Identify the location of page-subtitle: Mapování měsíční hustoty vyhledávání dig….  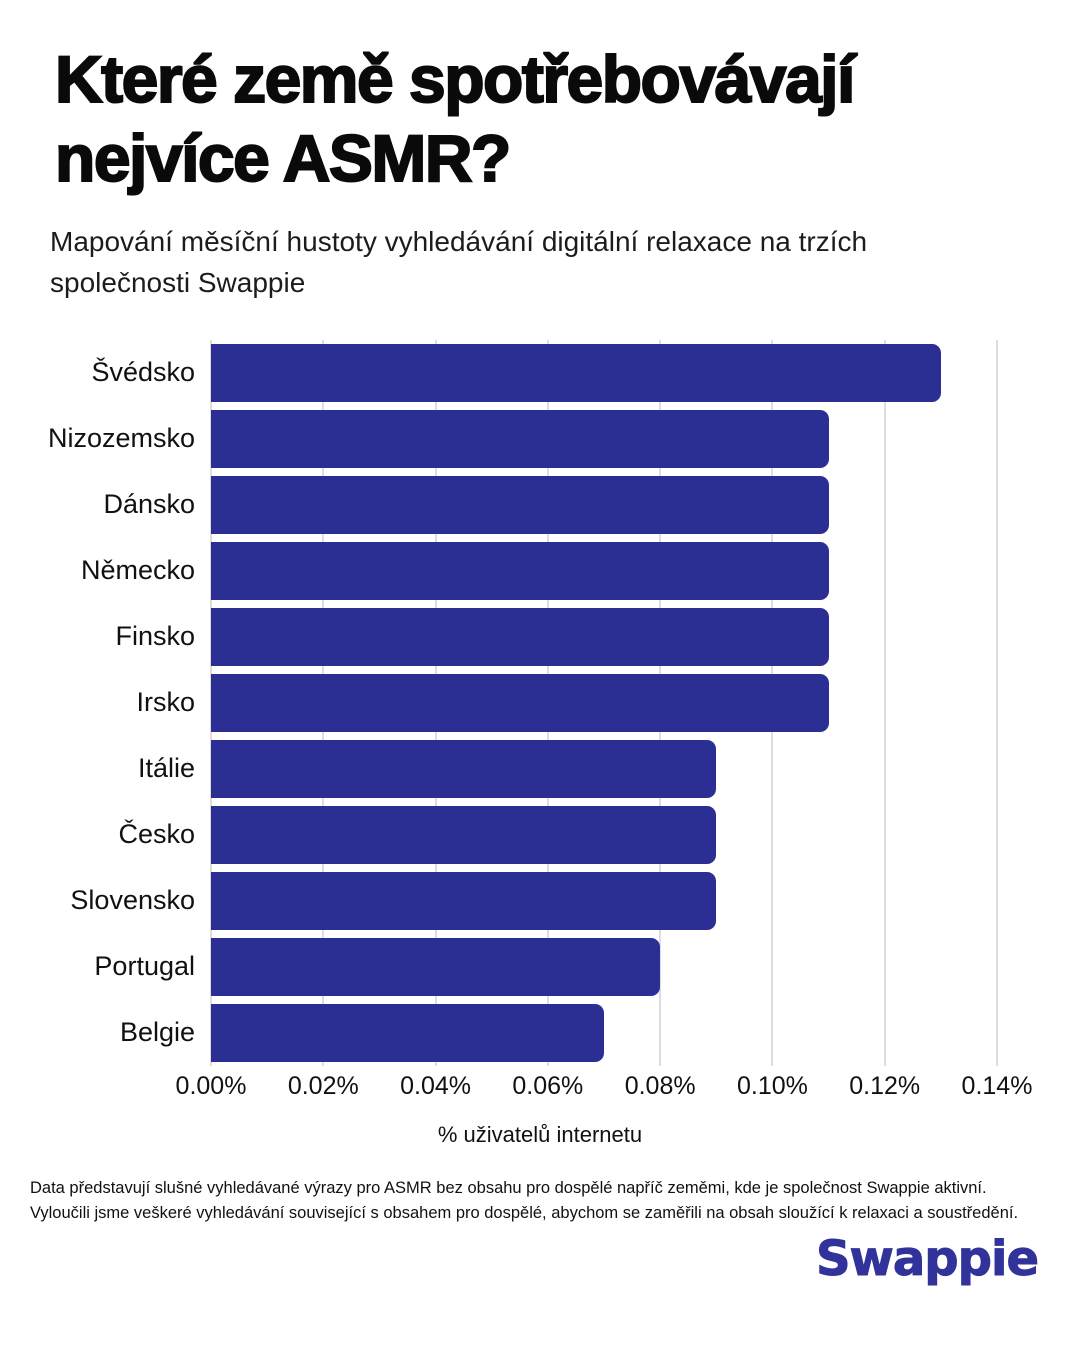
(459, 262).